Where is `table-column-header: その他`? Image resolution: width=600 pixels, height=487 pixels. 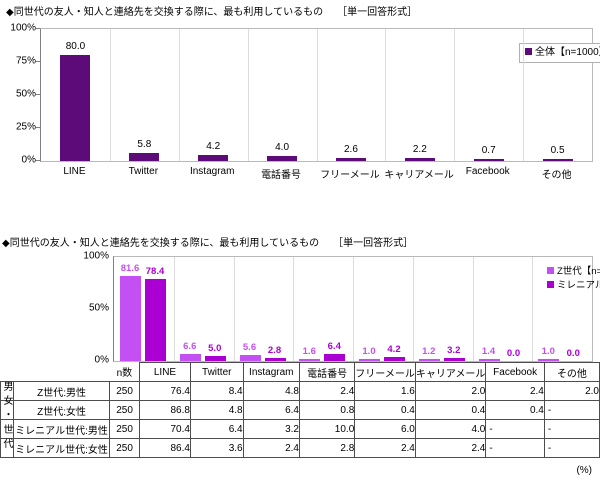
table-column-header: その他 is located at coordinates (571, 372).